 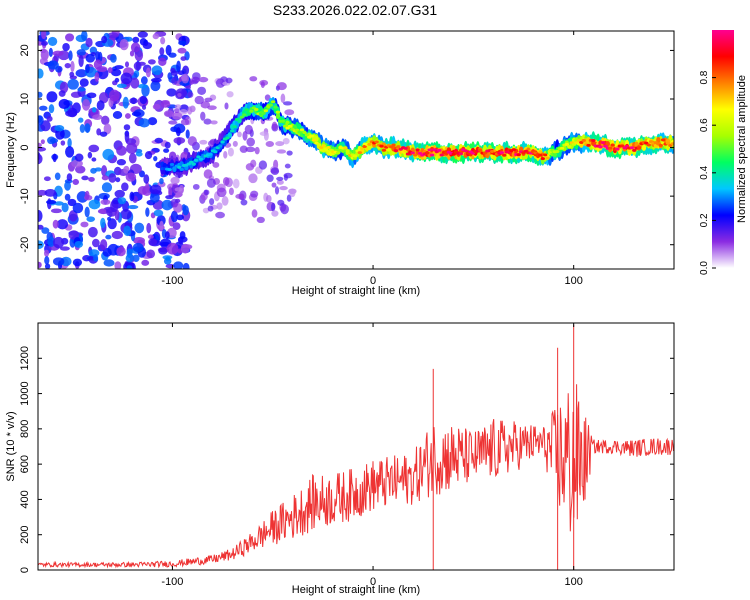 What do you see at coordinates (356, 291) in the screenshot?
I see `x-axis-label: Height of straight line (km)` at bounding box center [356, 291].